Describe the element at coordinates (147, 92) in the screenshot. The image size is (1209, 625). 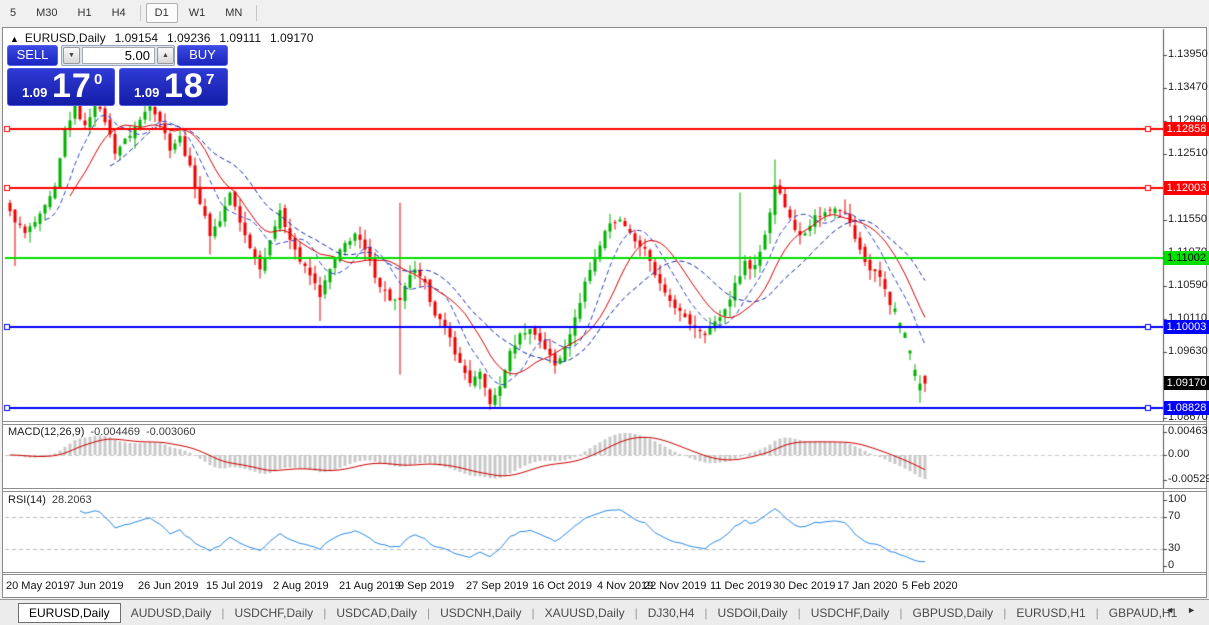
I see `buy-price-base: 1.09` at that location.